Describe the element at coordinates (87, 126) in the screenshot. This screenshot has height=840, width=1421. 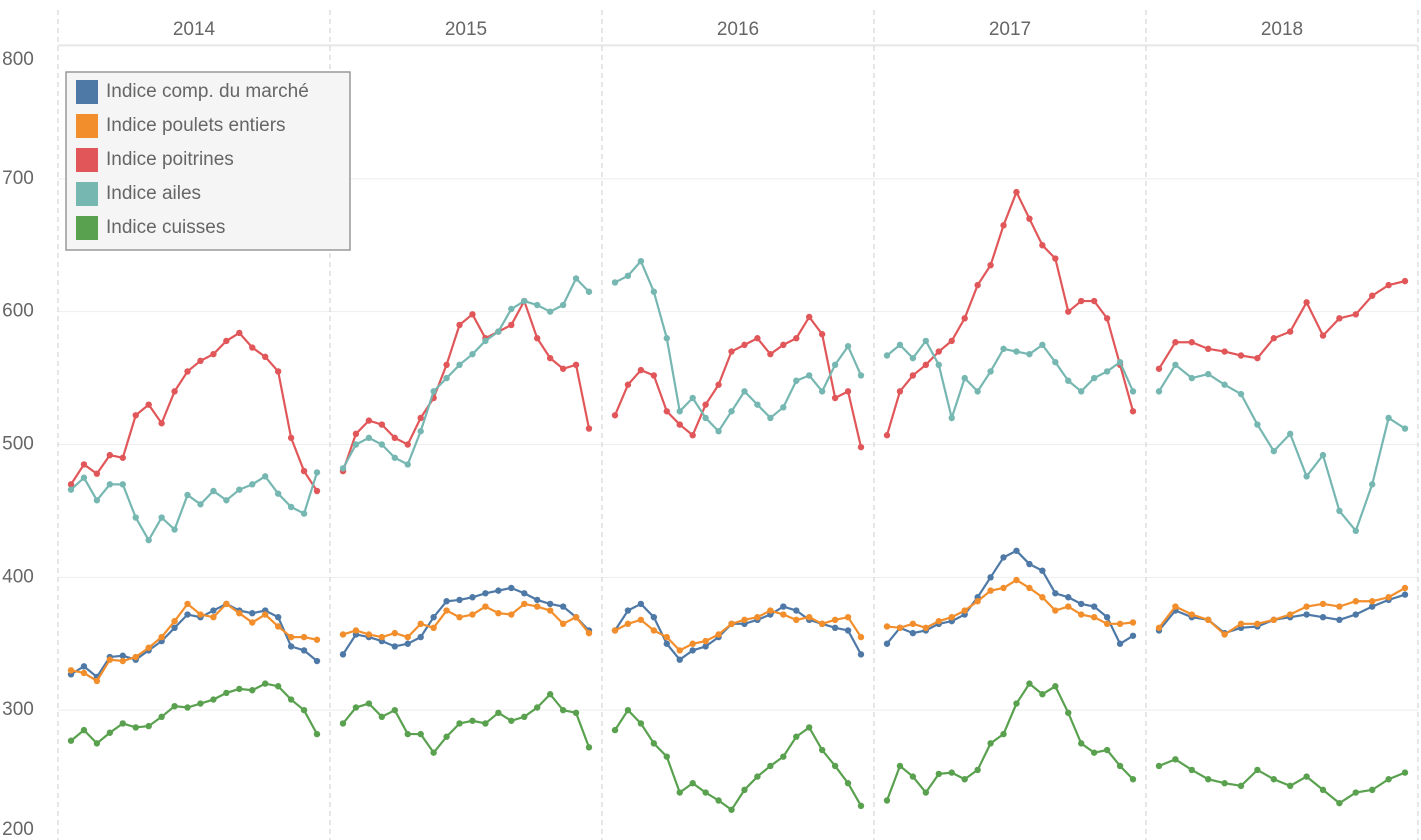
I see `legend-swatch` at that location.